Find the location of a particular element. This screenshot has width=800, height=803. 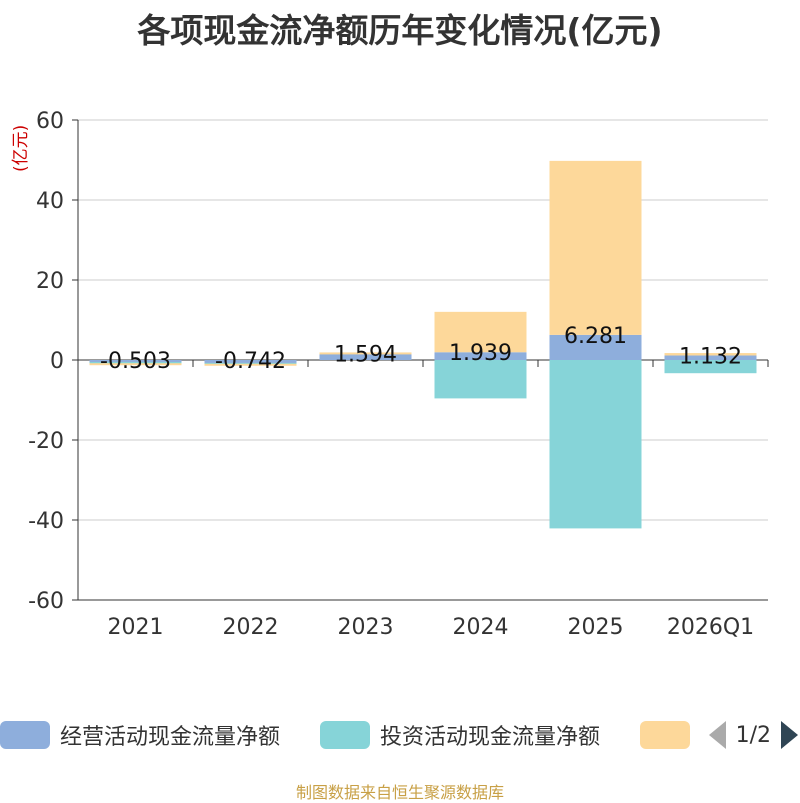

legend-item-operating: 经营活动现金流量净额 is located at coordinates (140, 735).